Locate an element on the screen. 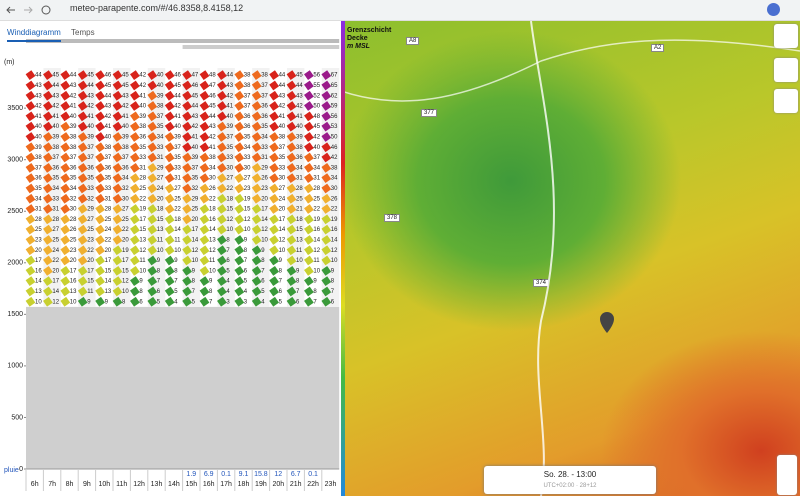 Image resolution: width=800 pixels, height=496 pixels. time-control: So. 28. - 13:00 UTC+02:00 · 28+12 is located at coordinates (570, 480).